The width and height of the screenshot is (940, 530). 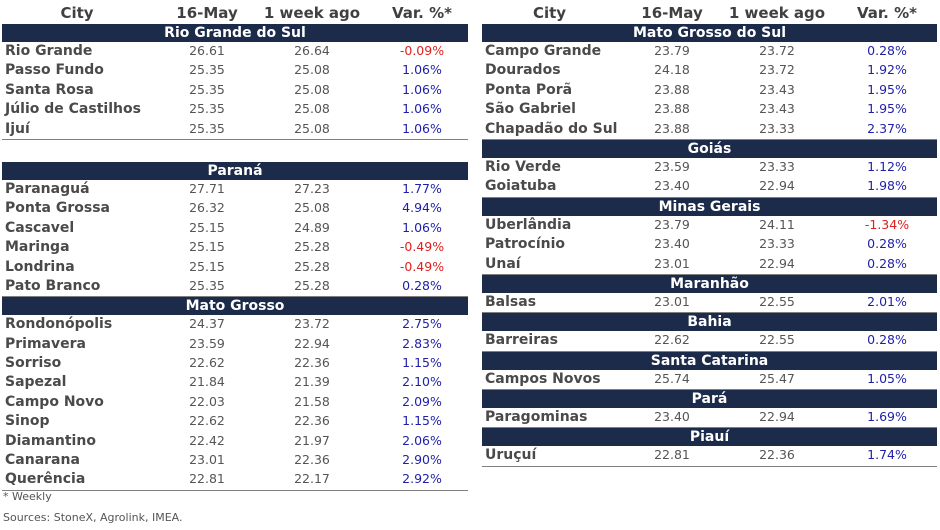 I want to click on city-name: Ponta Grossa, so click(x=57, y=208).